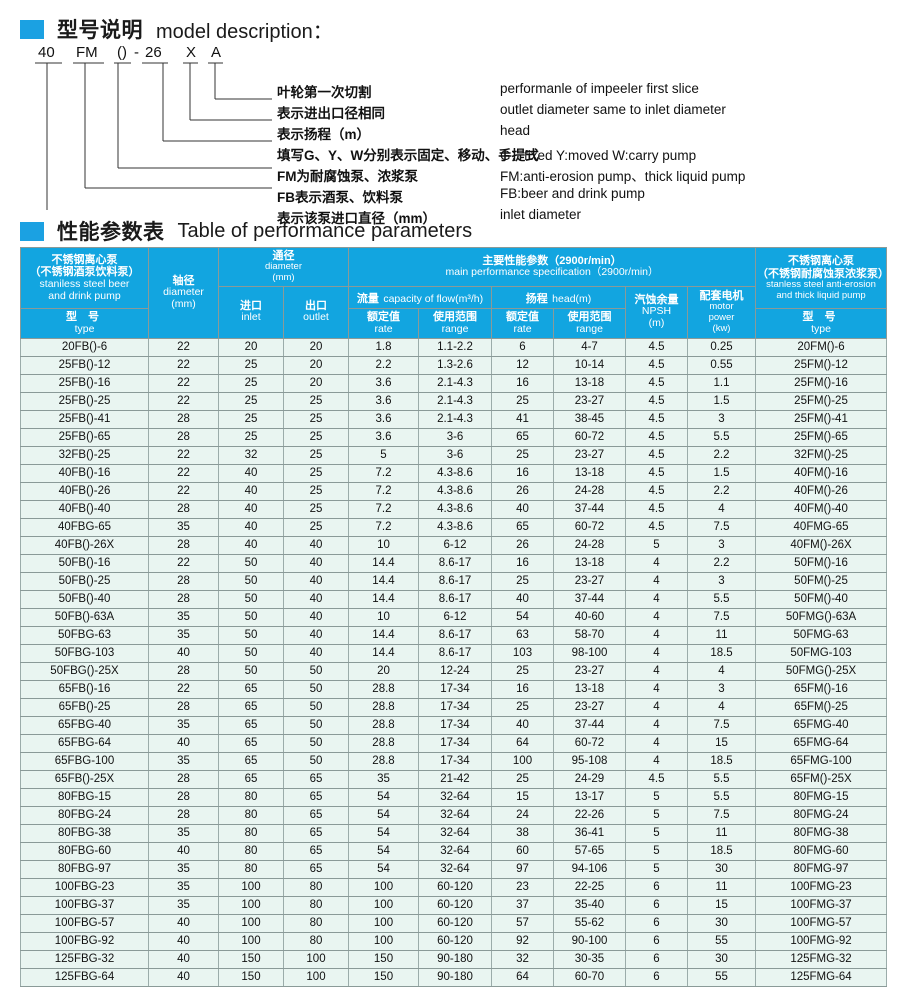 Image resolution: width=900 pixels, height=998 pixels. What do you see at coordinates (383, 545) in the screenshot?
I see `cell-flow-rate: 10` at bounding box center [383, 545].